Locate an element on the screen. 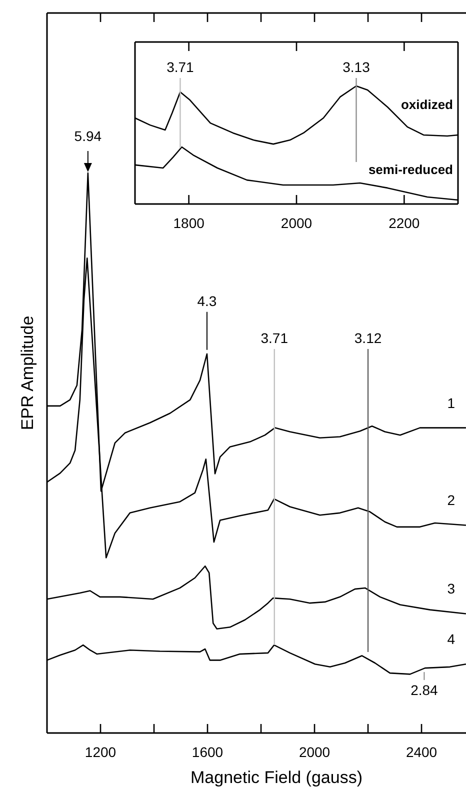 The height and width of the screenshot is (789, 466). annotation: 4.3 is located at coordinates (207, 300).